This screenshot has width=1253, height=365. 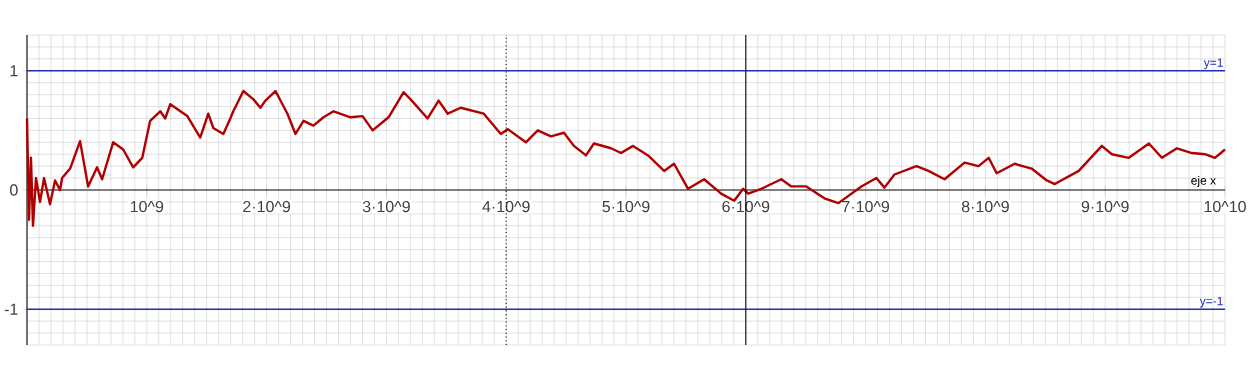 What do you see at coordinates (11, 309) in the screenshot?
I see `y-tick-label: -1` at bounding box center [11, 309].